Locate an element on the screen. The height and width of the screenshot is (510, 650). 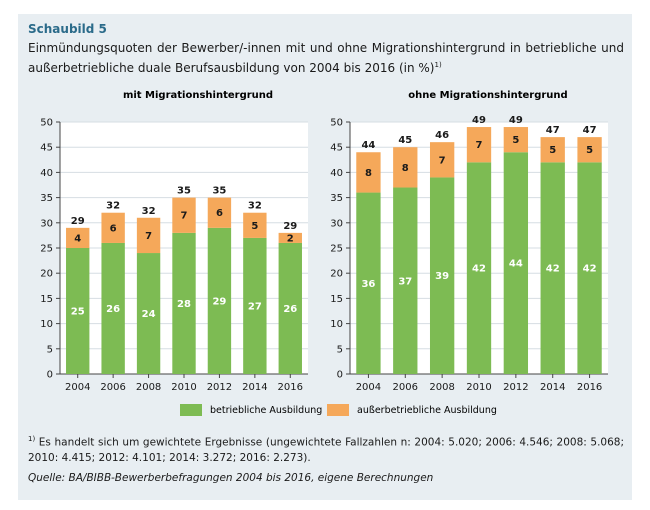
legend-item-green: betriebliche Ausbildung is located at coordinates (251, 410).